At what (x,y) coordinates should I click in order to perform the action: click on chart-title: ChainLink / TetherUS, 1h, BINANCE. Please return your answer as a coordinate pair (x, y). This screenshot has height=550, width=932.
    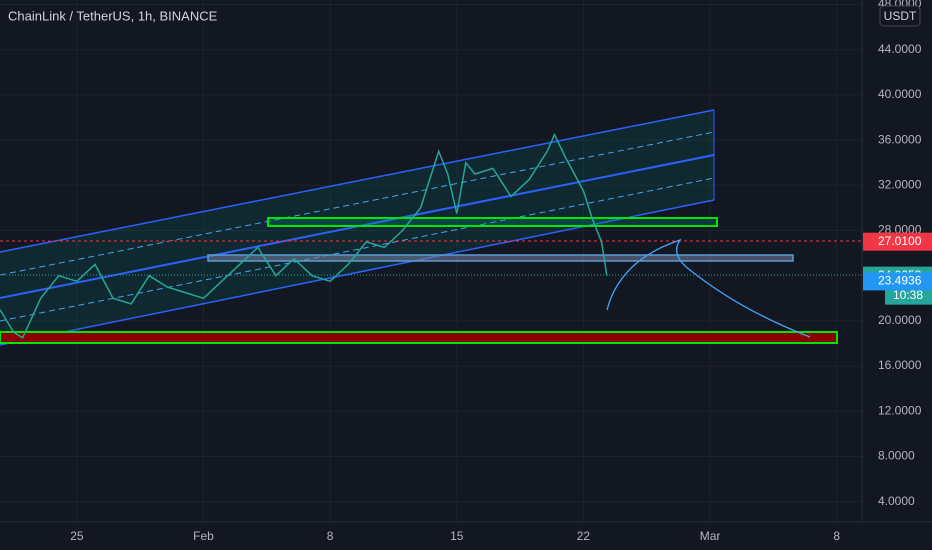
    Looking at the image, I should click on (113, 15).